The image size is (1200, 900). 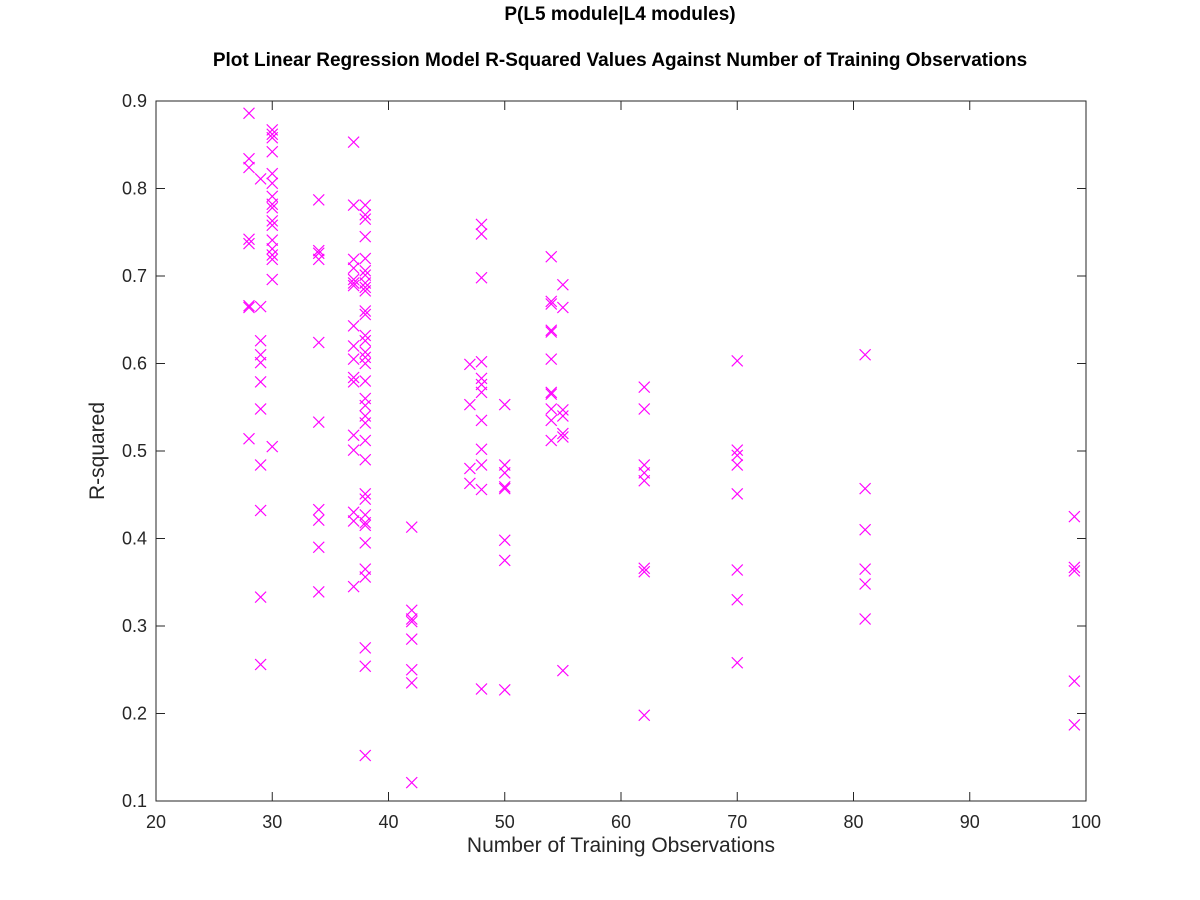 I want to click on x-axis-label: Number of Training Observations, so click(x=621, y=845).